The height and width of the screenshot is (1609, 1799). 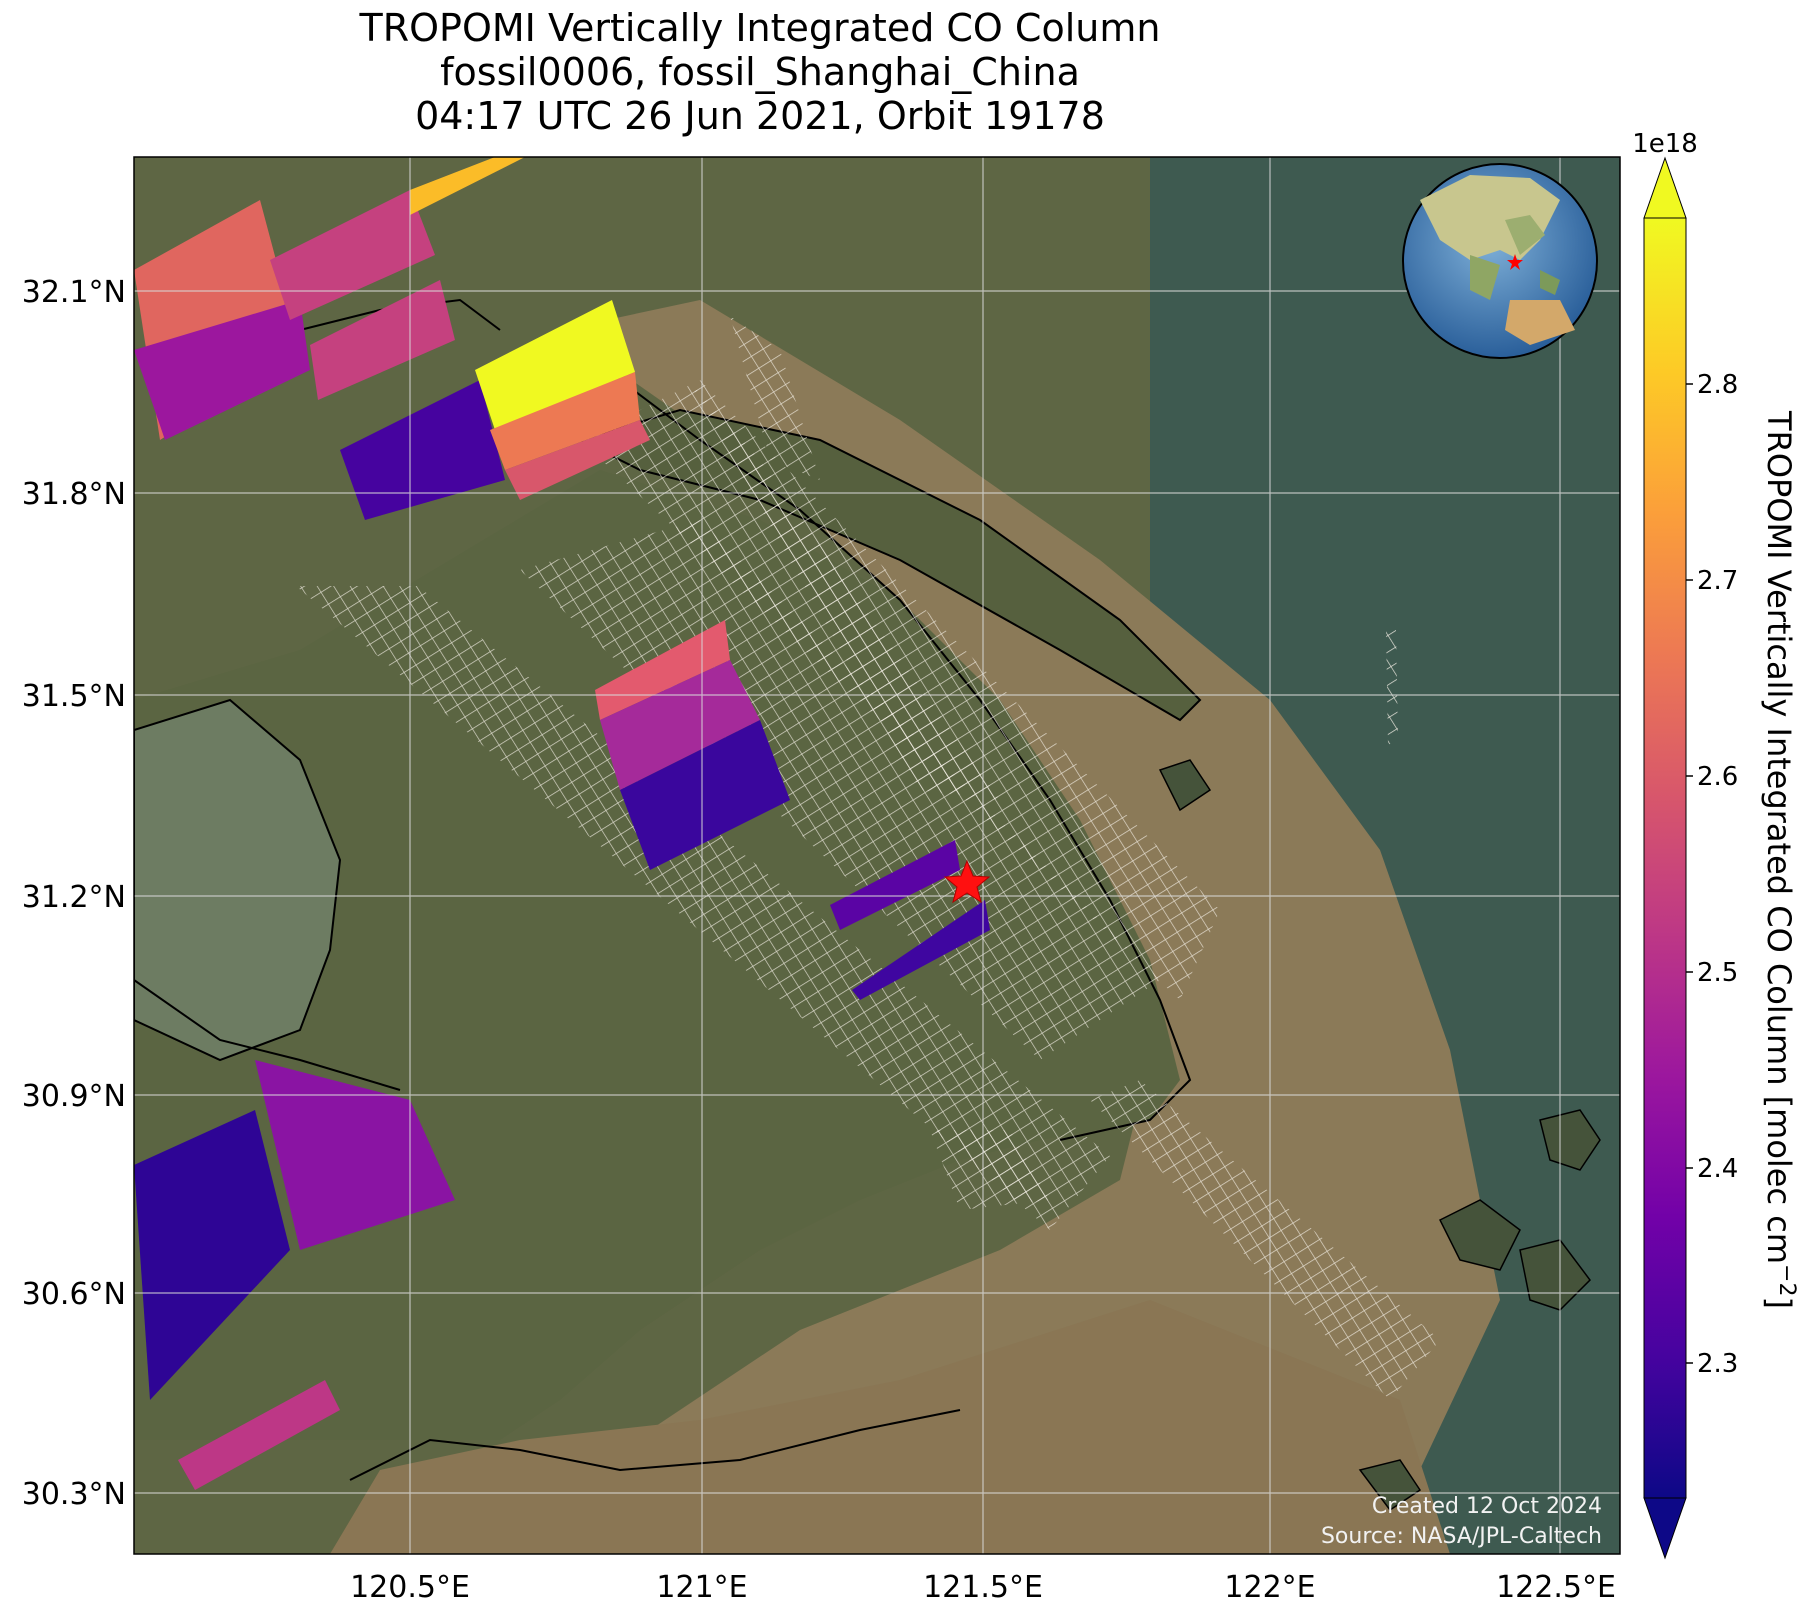 What do you see at coordinates (701, 1587) in the screenshot?
I see `lon-tick: 121°E` at bounding box center [701, 1587].